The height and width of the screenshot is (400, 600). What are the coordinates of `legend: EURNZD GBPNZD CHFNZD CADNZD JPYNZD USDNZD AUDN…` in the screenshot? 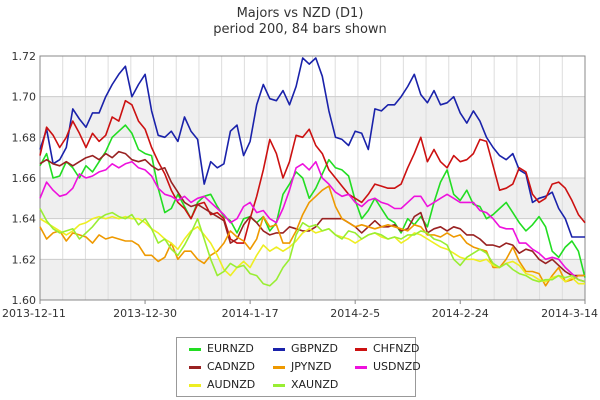 It's located at (298, 367).